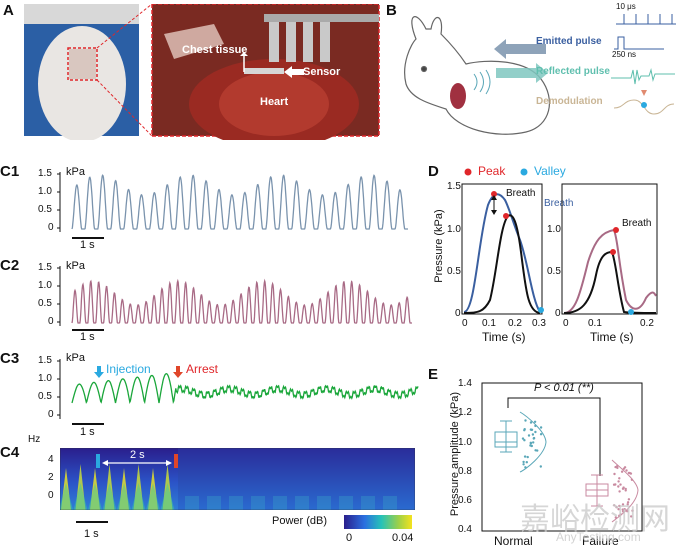  Describe the element at coordinates (51, 477) in the screenshot. I see `c4-ytick: 2` at that location.